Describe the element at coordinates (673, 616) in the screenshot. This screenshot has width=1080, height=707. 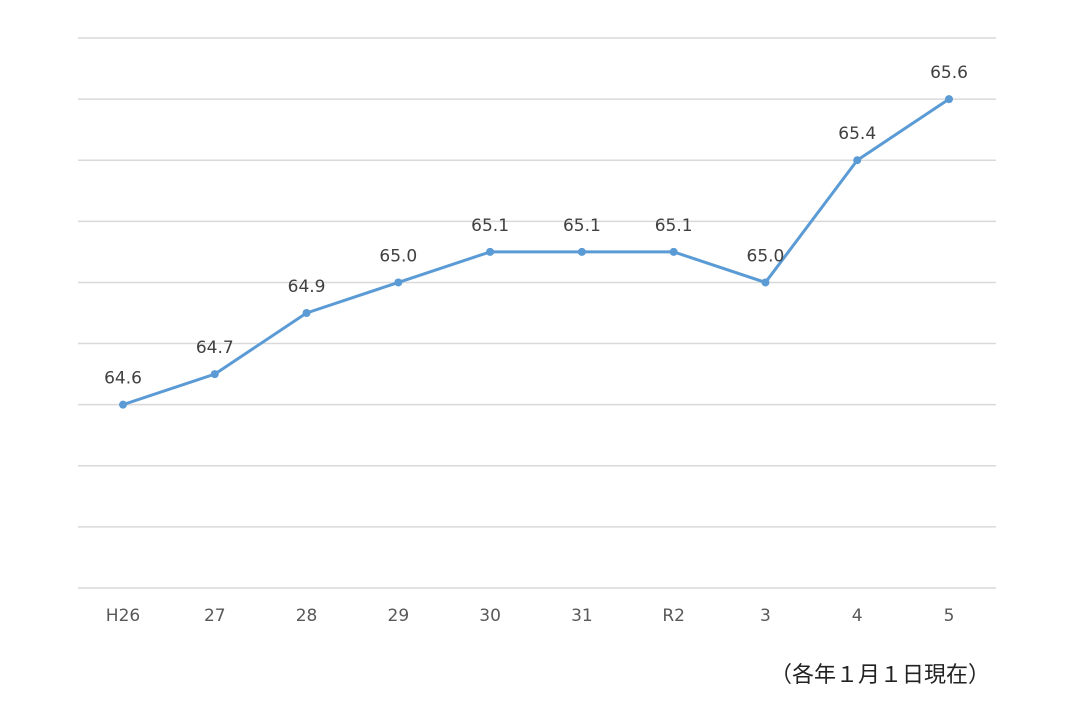
I see `x-tick-label: R2` at that location.